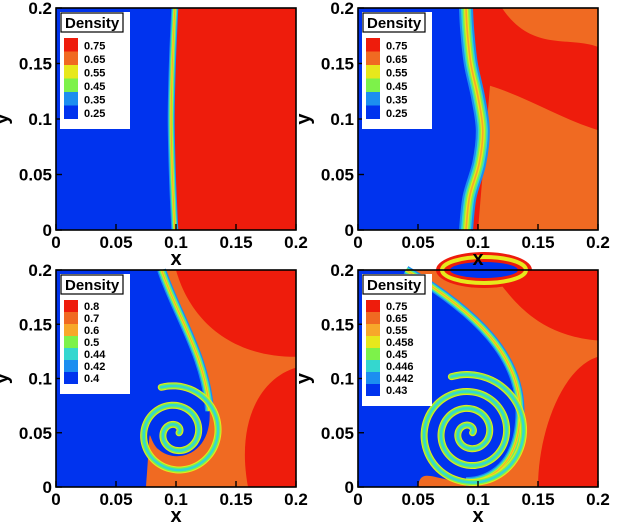  I want to click on panel-3-ytick-label: 0.1, so click(40, 379).